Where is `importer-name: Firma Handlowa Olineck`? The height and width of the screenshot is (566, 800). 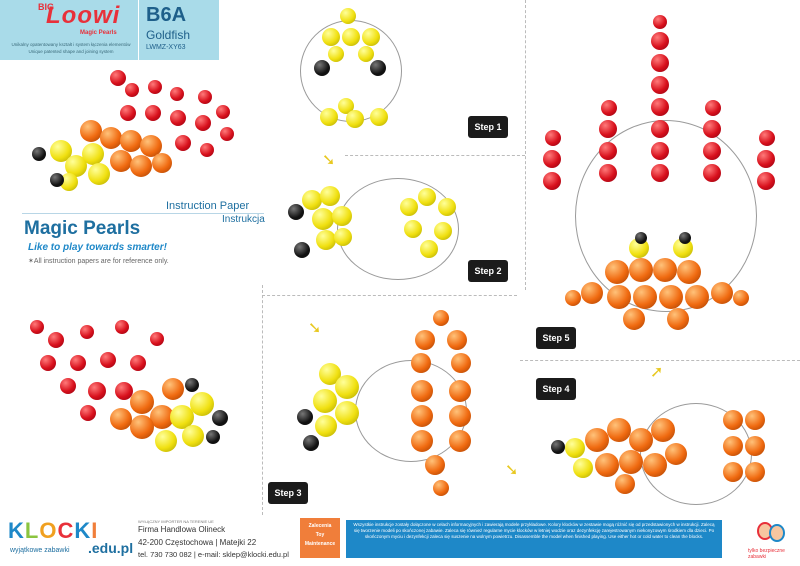
importer-name: Firma Handlowa Olineck is located at coordinates (182, 529).